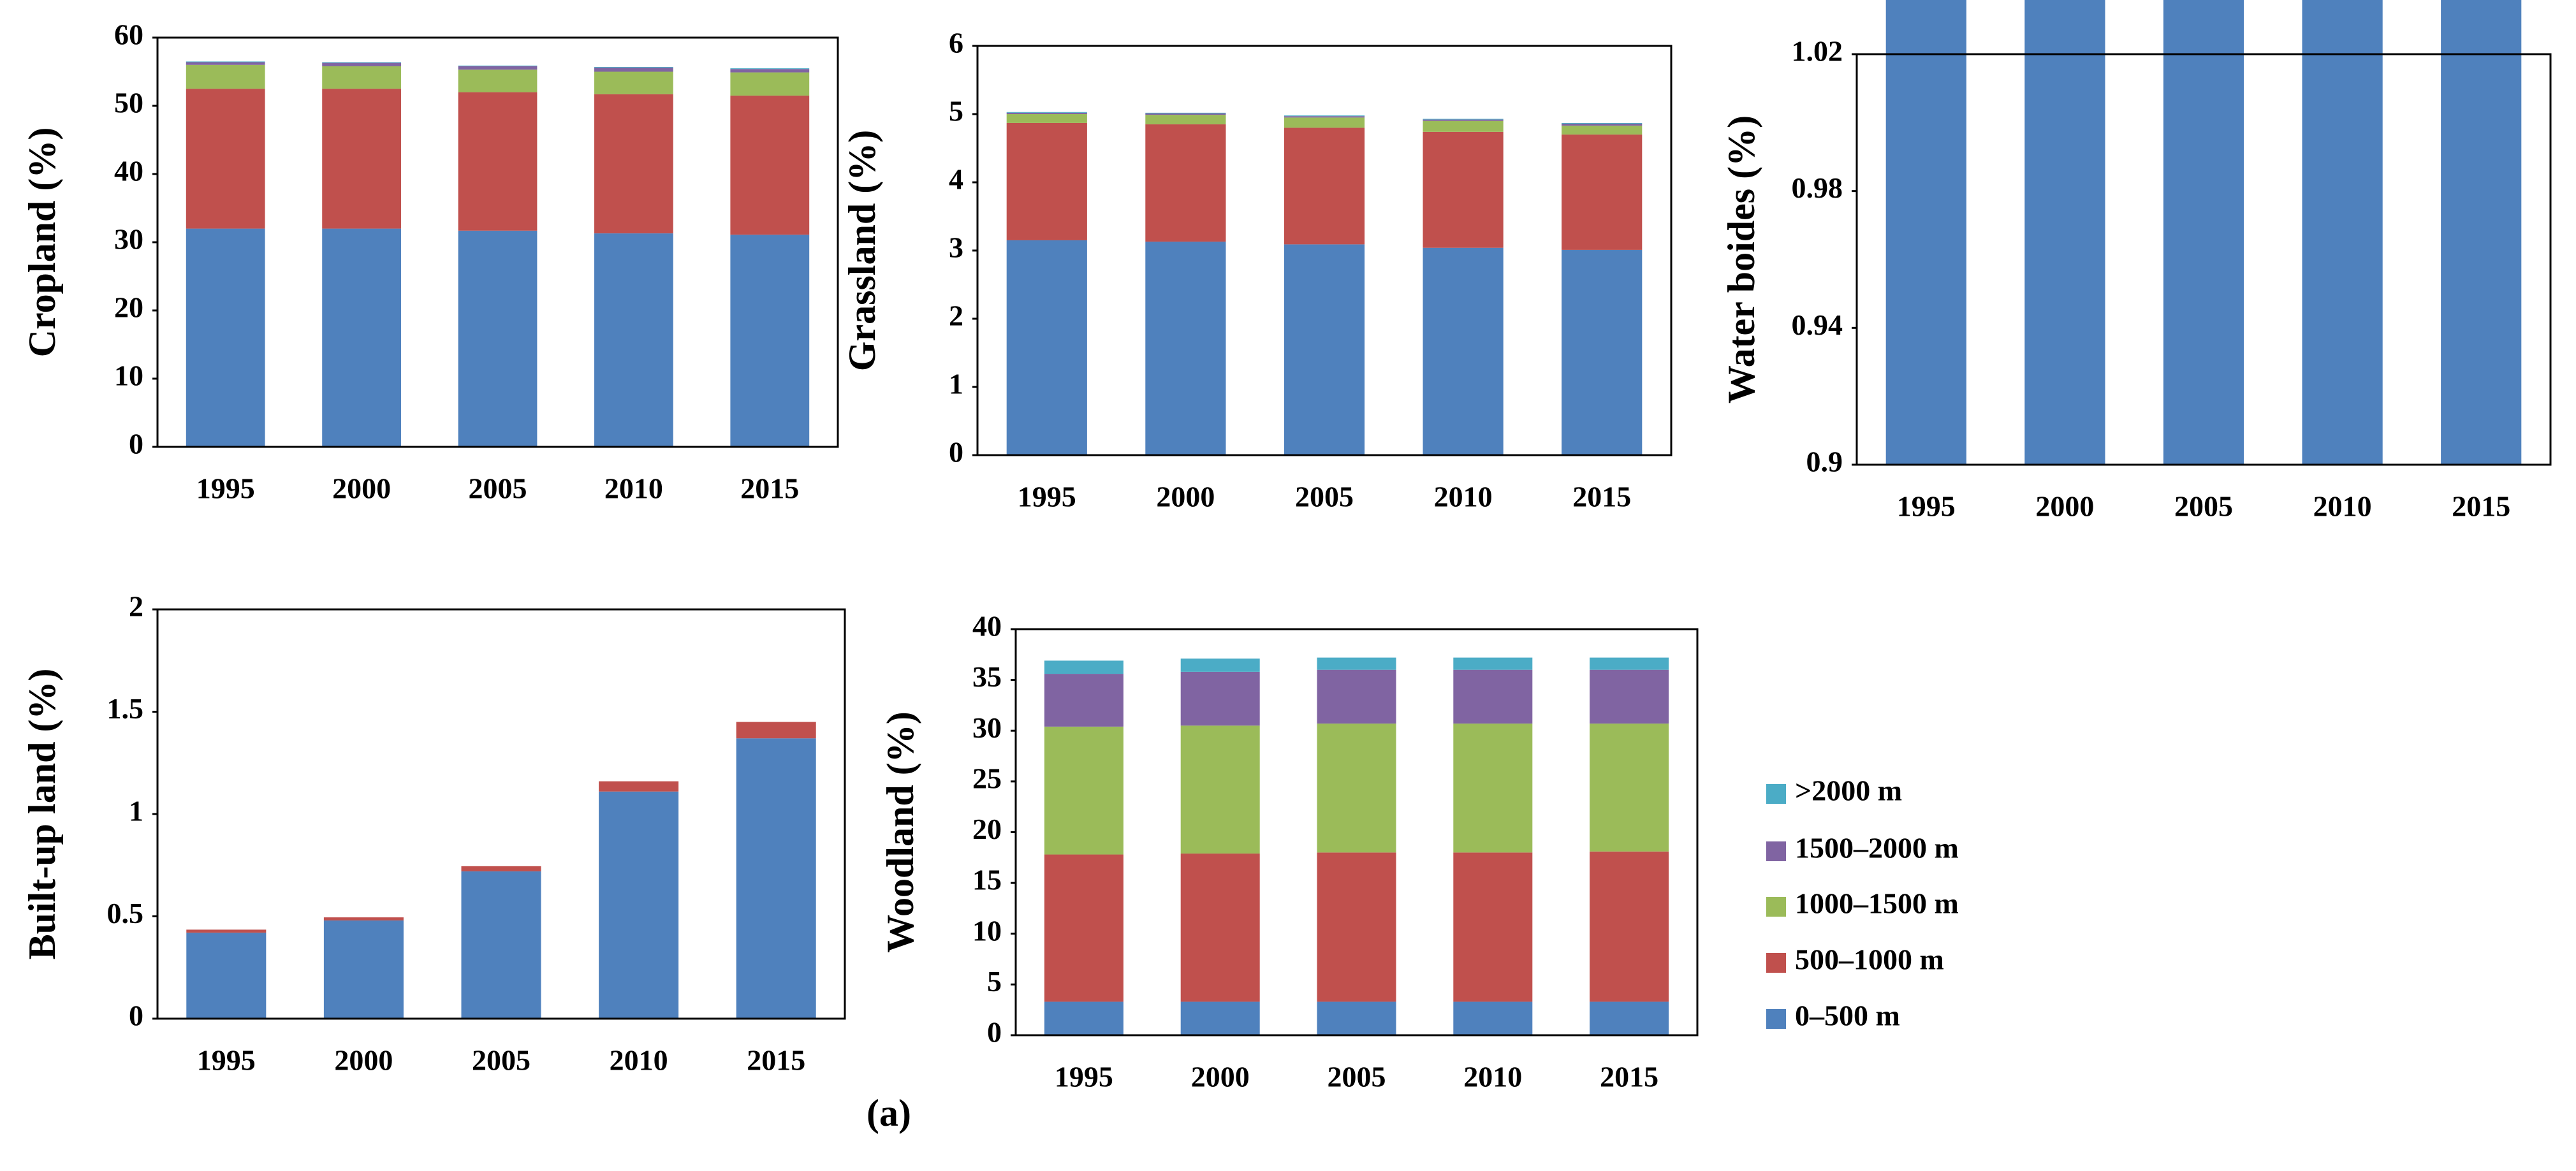 The width and height of the screenshot is (2576, 1171). What do you see at coordinates (956, 247) in the screenshot?
I see `y-tick-label: 3` at bounding box center [956, 247].